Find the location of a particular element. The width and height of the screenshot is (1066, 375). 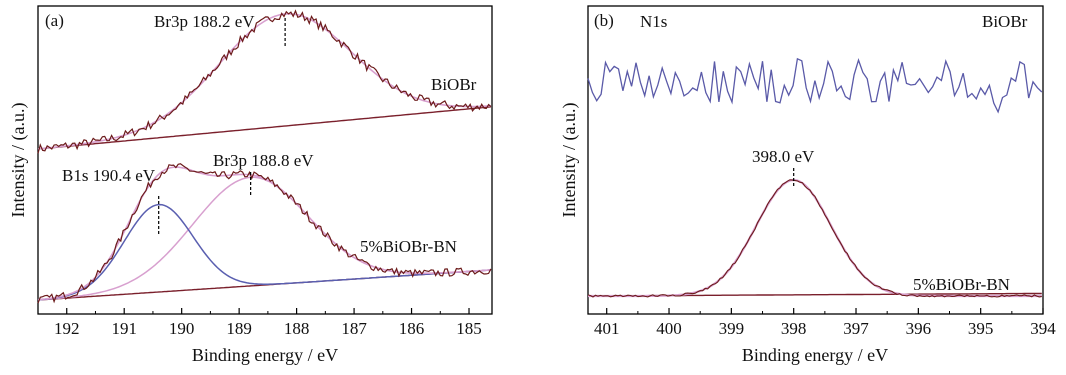

panel-b-series-label-biobr: BiOBr is located at coordinates (1005, 21).